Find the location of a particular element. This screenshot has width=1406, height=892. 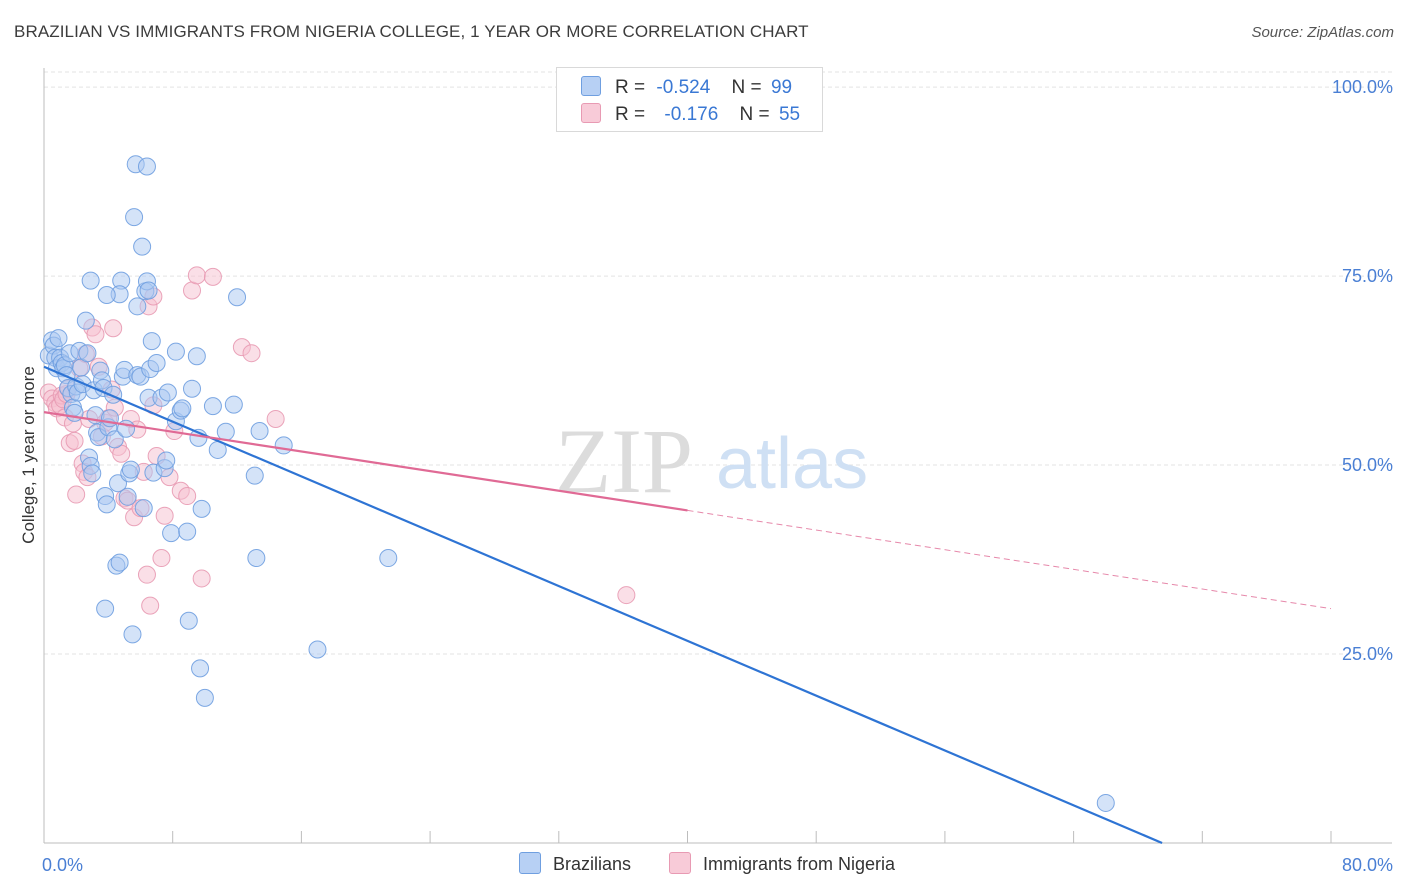

legend-row-brazilians: R = -0.524 N = 99 is located at coordinates (686, 89).